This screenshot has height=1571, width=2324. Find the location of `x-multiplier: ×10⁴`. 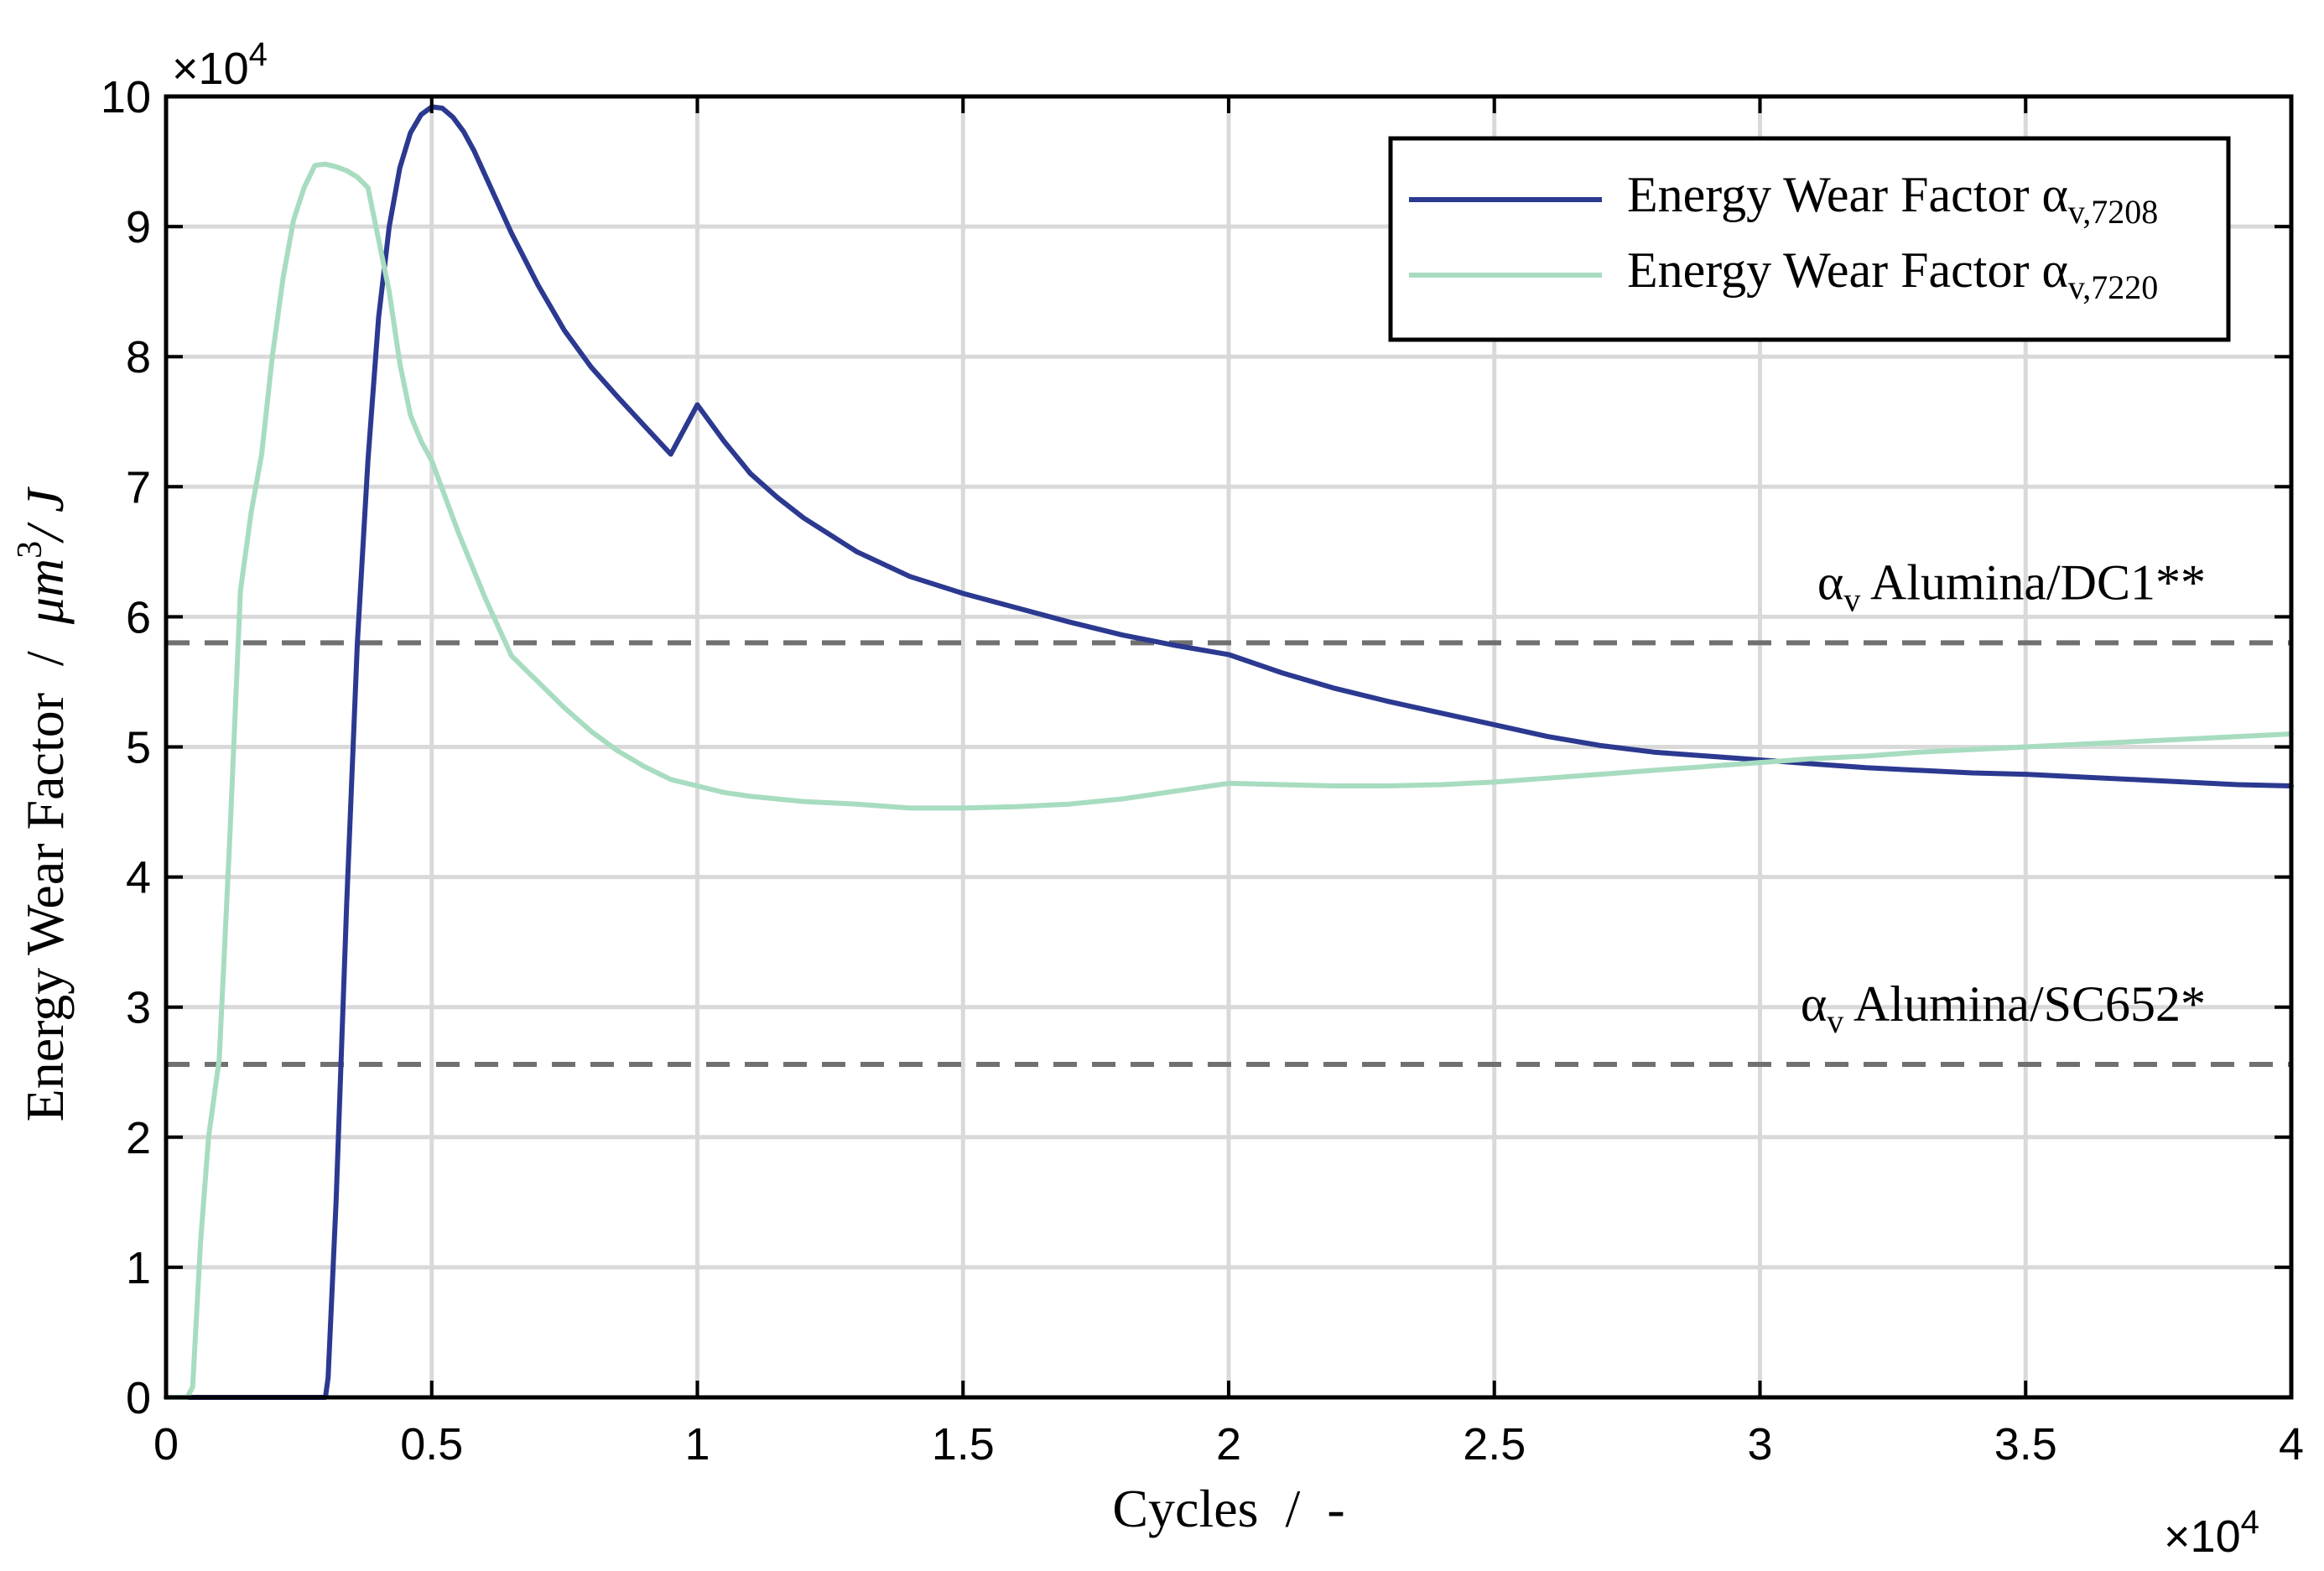

x-multiplier: ×10⁴ is located at coordinates (2211, 1533).